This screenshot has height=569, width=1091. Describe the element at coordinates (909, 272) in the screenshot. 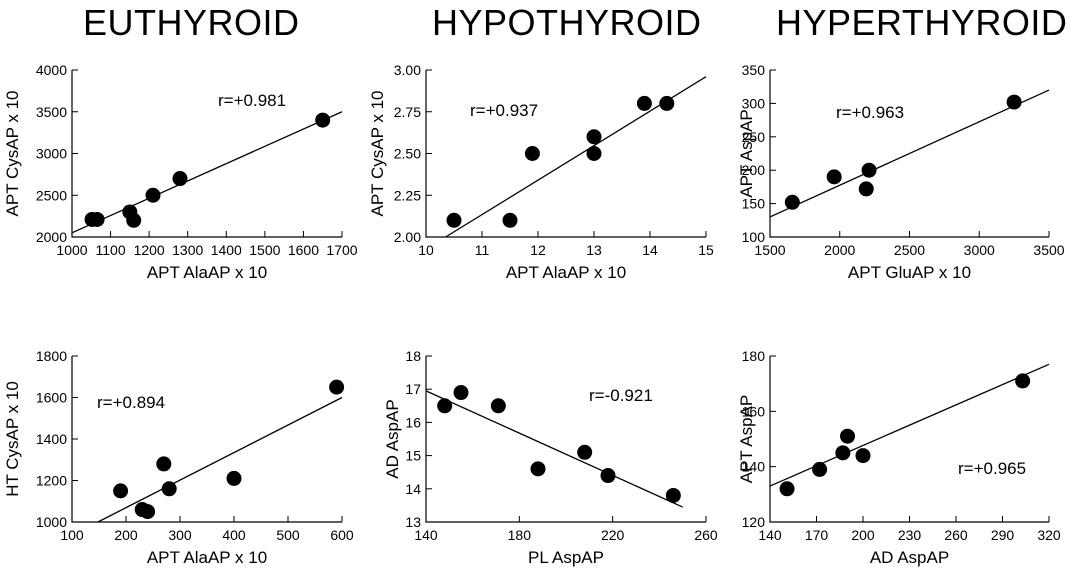

I see `x-axis-label: APT GluAP x 10` at that location.